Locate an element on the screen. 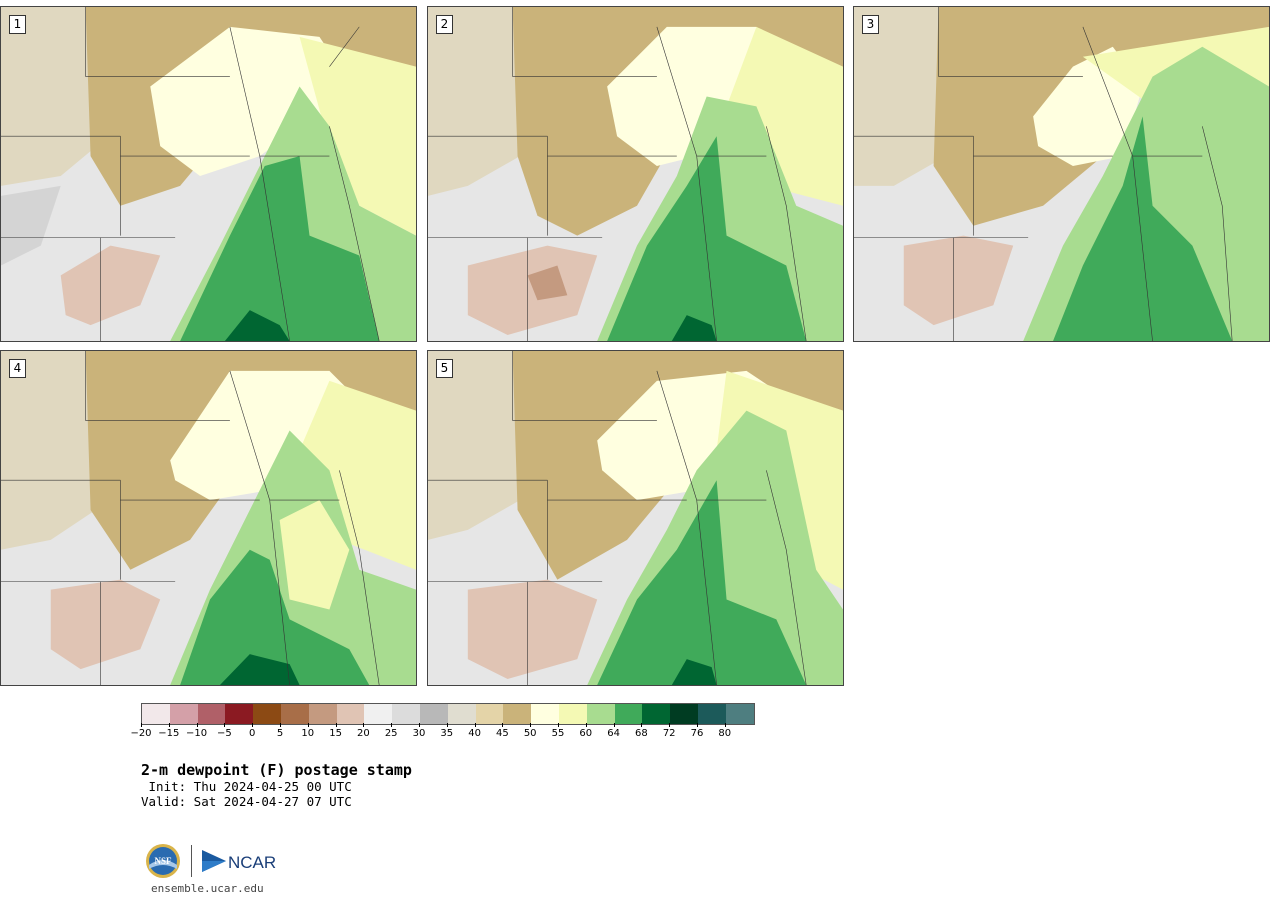 The image size is (1280, 901). logos: NSF NCAR is located at coordinates (210, 861).